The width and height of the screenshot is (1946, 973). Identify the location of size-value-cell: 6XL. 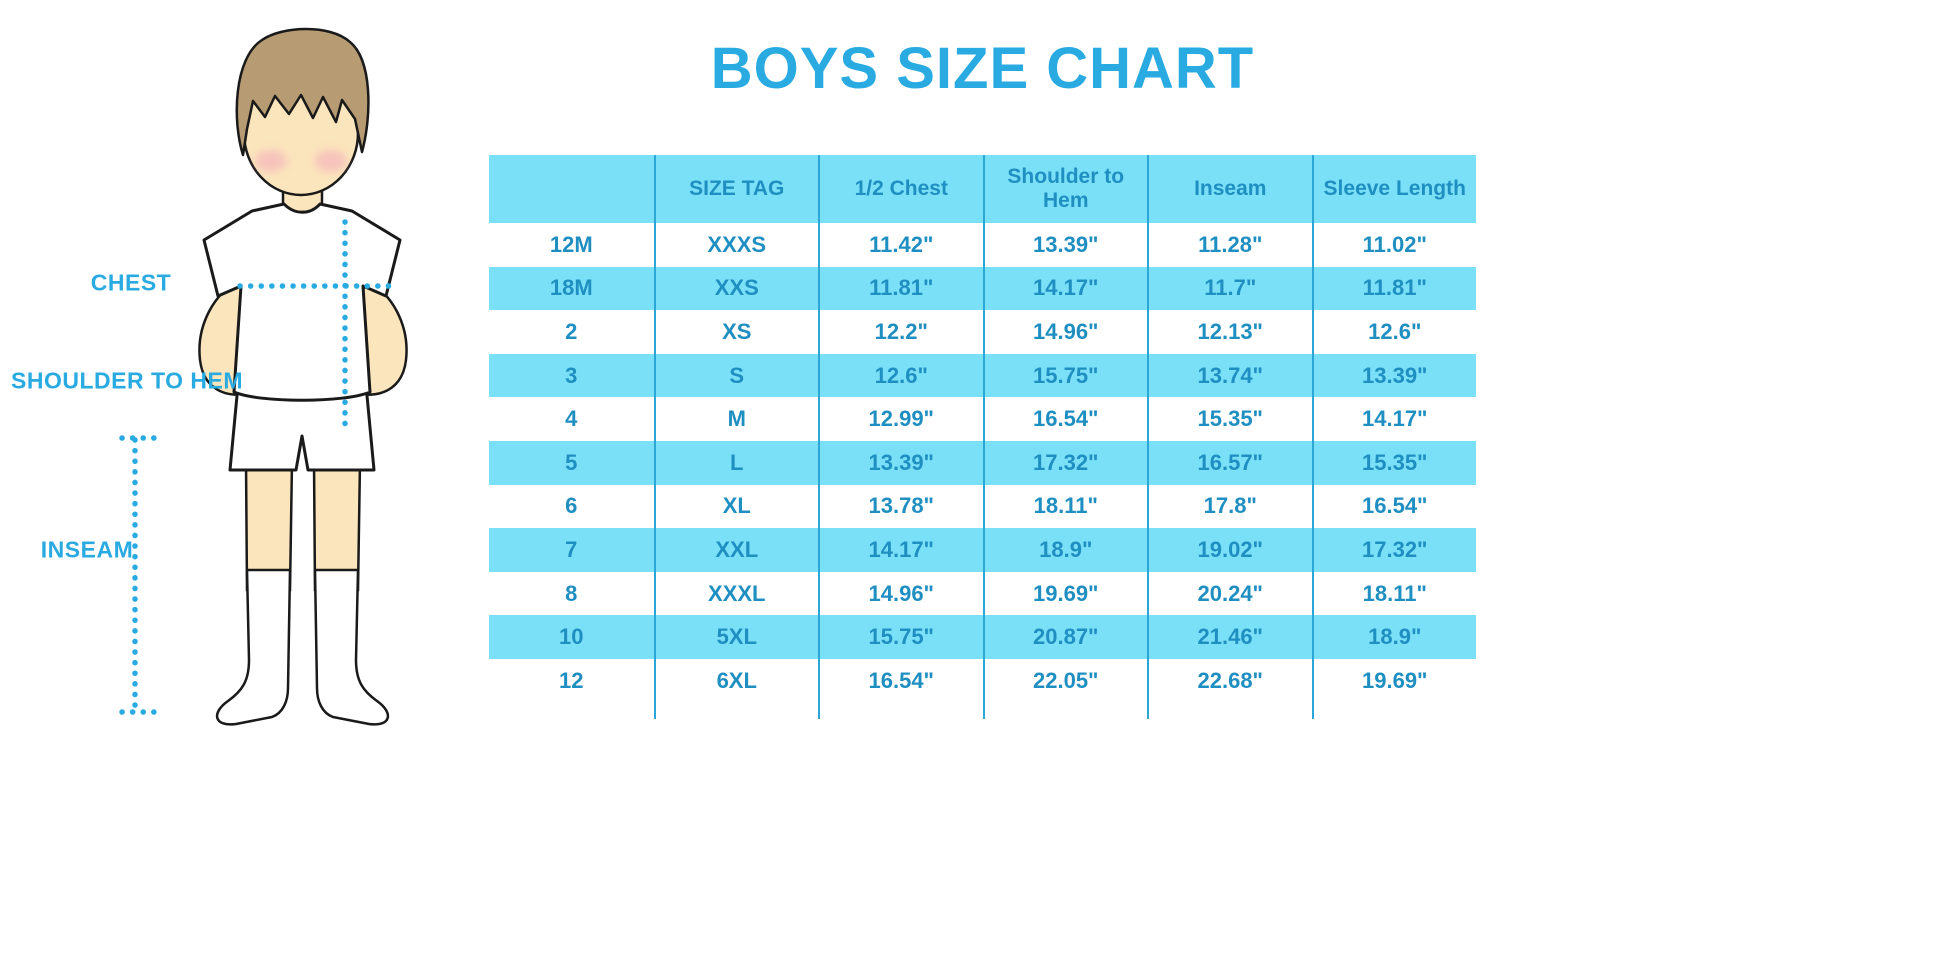
(736, 680).